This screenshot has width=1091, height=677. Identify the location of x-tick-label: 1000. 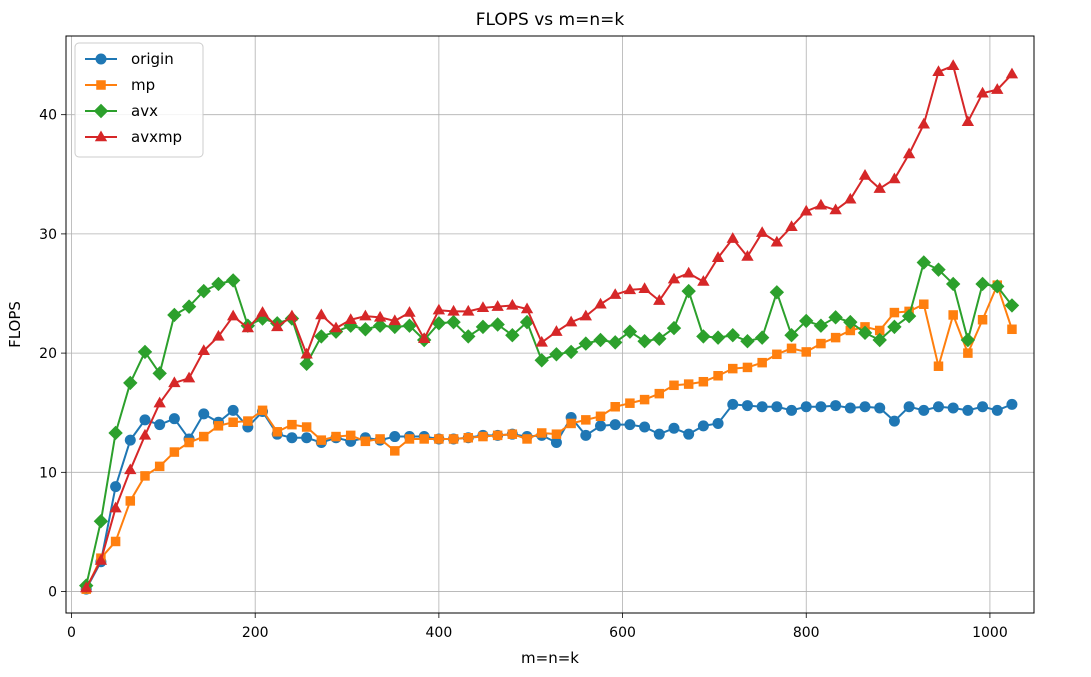
(990, 633).